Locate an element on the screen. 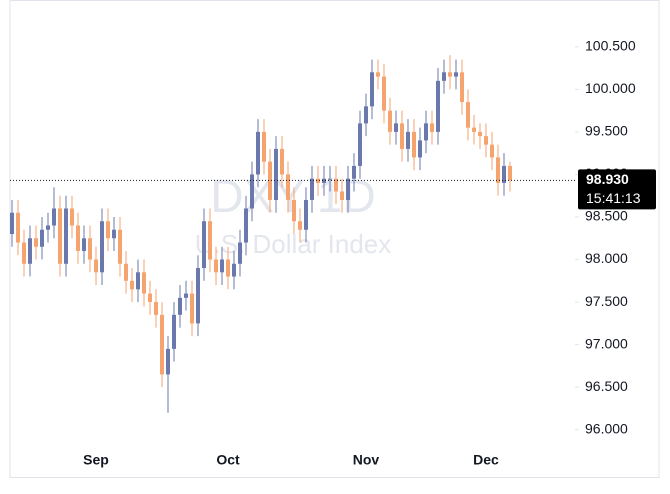 The image size is (670, 494). y-tick-label: 98.500 is located at coordinates (606, 216).